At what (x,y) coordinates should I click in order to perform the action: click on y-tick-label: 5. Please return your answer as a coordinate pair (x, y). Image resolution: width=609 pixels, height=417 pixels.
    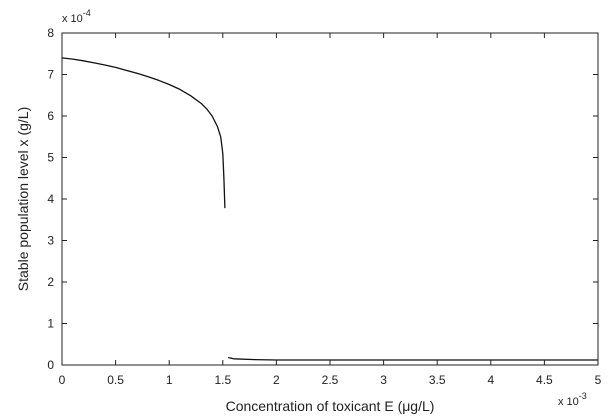
    Looking at the image, I should click on (50, 158).